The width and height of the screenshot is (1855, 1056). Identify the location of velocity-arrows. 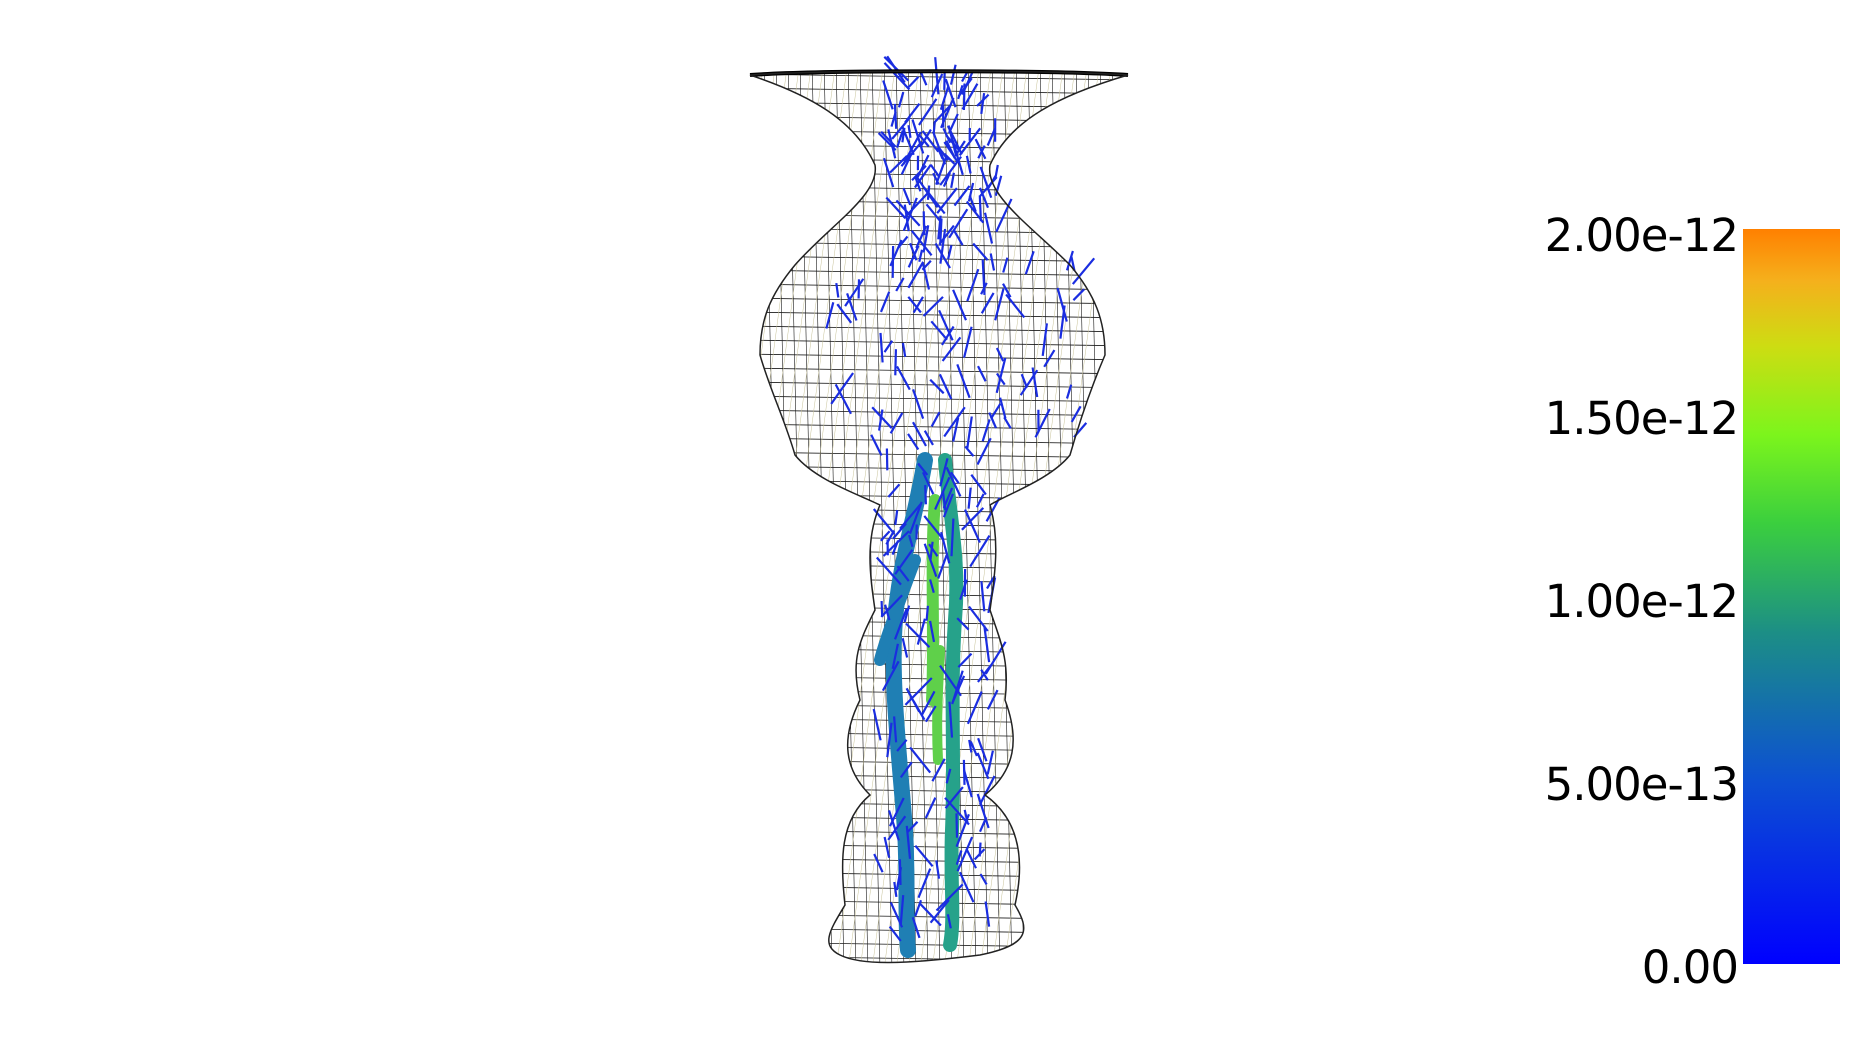
(960, 498).